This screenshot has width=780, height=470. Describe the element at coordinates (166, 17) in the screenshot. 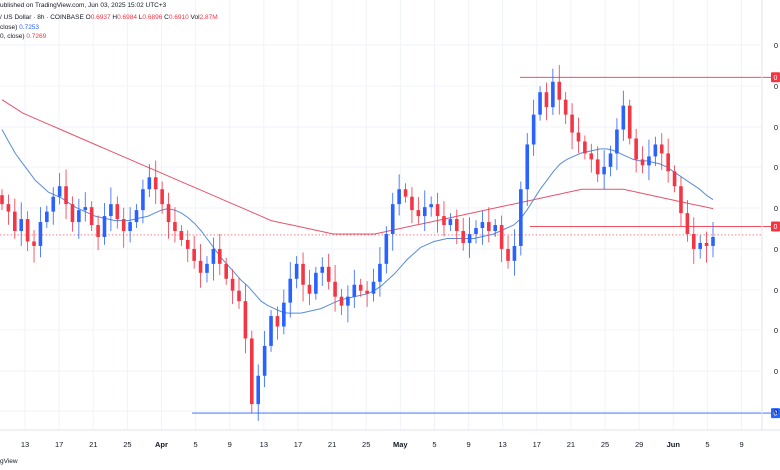

I see `ohlc-close-label: C` at that location.